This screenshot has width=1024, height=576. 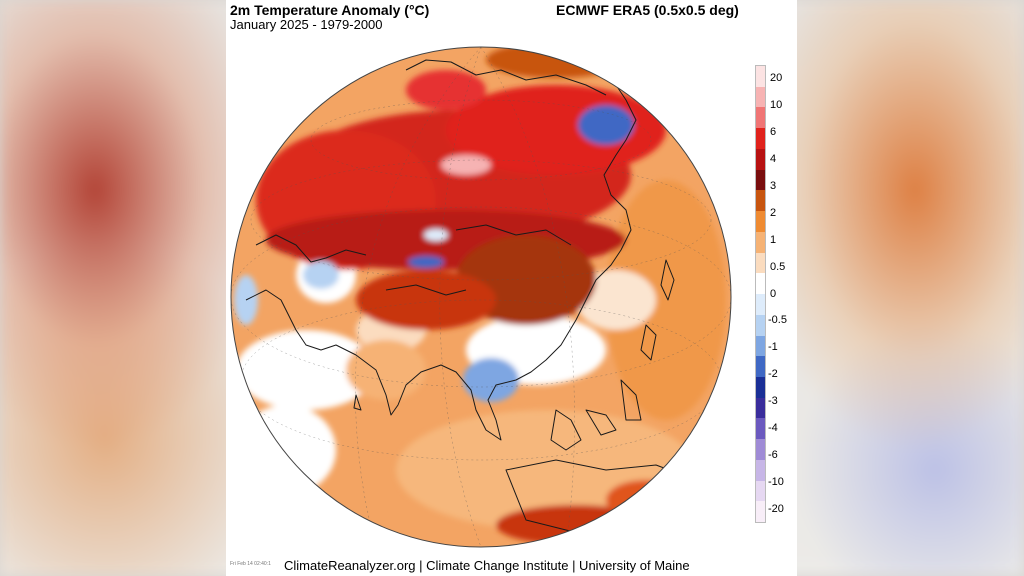 I want to click on legend-label: -2, so click(x=773, y=374).